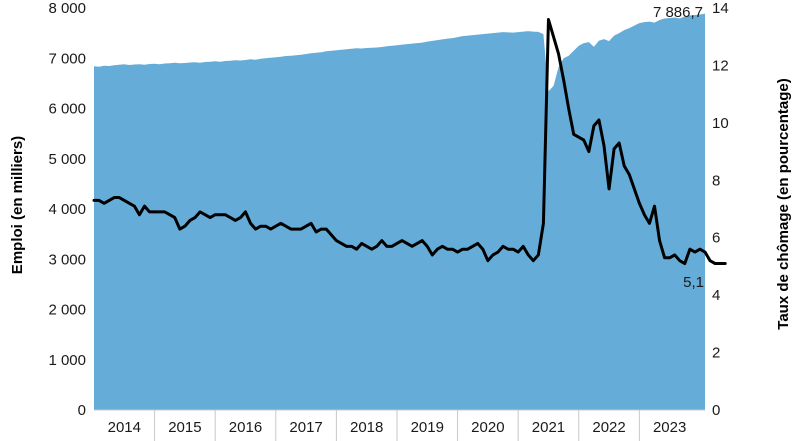 This screenshot has width=800, height=441. Describe the element at coordinates (608, 427) in the screenshot. I see `x-tick-label: 2022` at that location.